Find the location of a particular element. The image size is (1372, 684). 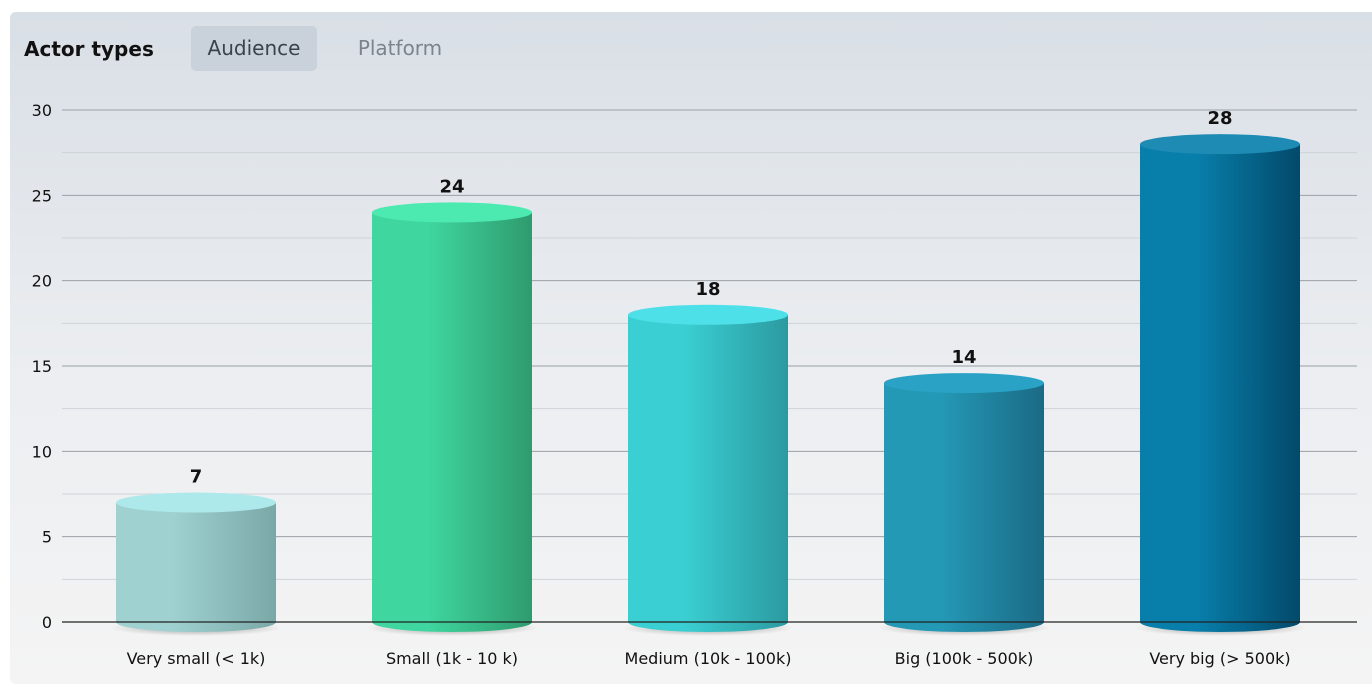

y-axis-ticks: 0 5 10 15 20 25 30 is located at coordinates (42, 366).